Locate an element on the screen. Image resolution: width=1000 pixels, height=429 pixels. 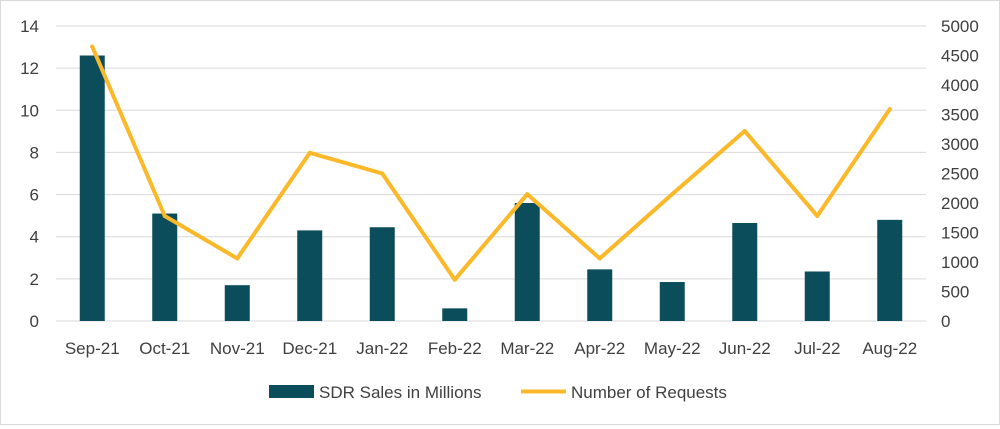
legend: SDR Sales in Millions Number of Requests is located at coordinates (498, 392).